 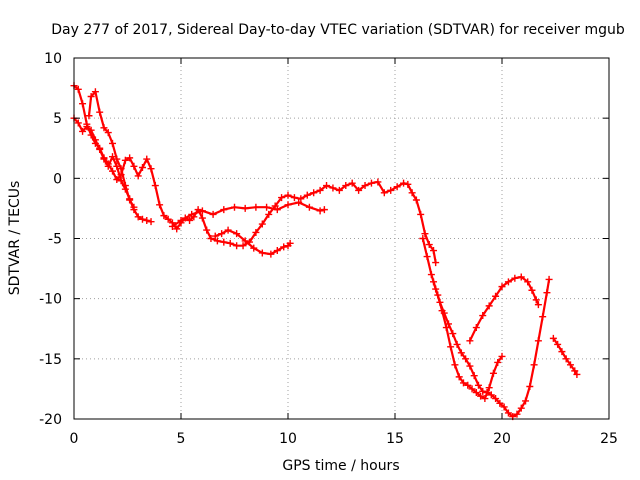 I want to click on y-axis-label: SDTVAR / TECUs, so click(x=15, y=238).